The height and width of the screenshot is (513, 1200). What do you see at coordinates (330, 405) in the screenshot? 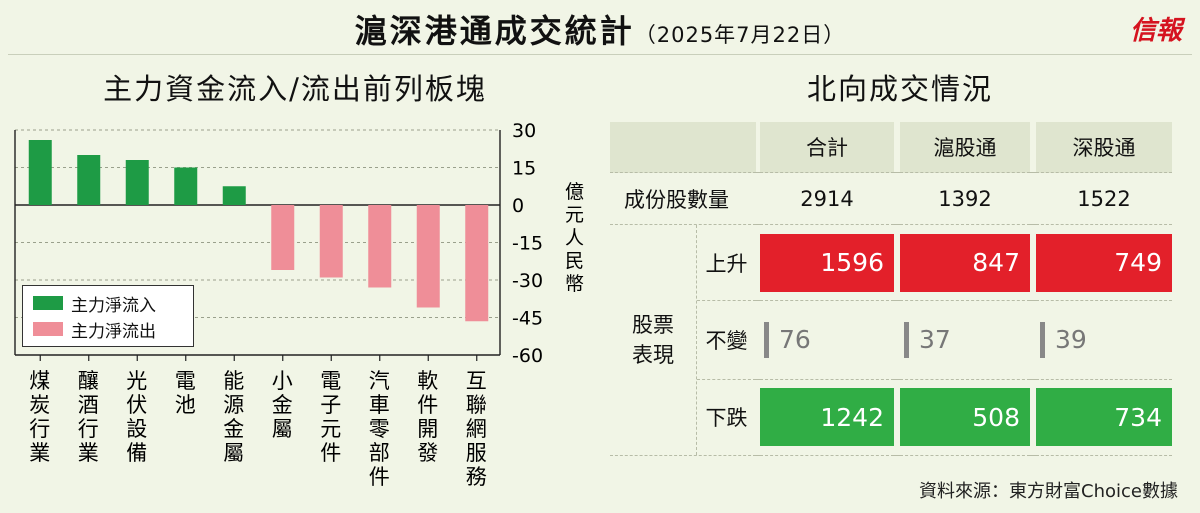
I see `x-tick-label-char: 子` at bounding box center [330, 405].